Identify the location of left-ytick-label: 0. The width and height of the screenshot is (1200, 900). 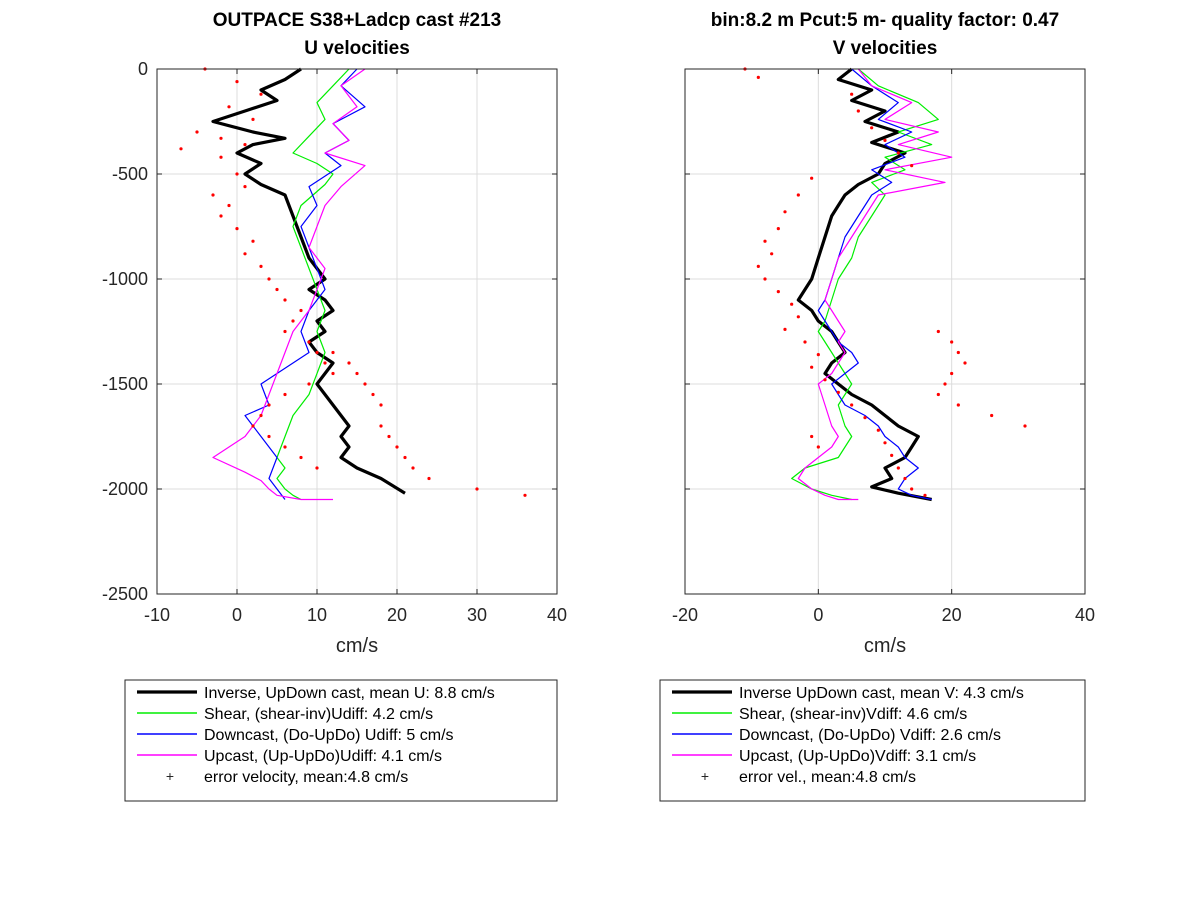
(143, 69).